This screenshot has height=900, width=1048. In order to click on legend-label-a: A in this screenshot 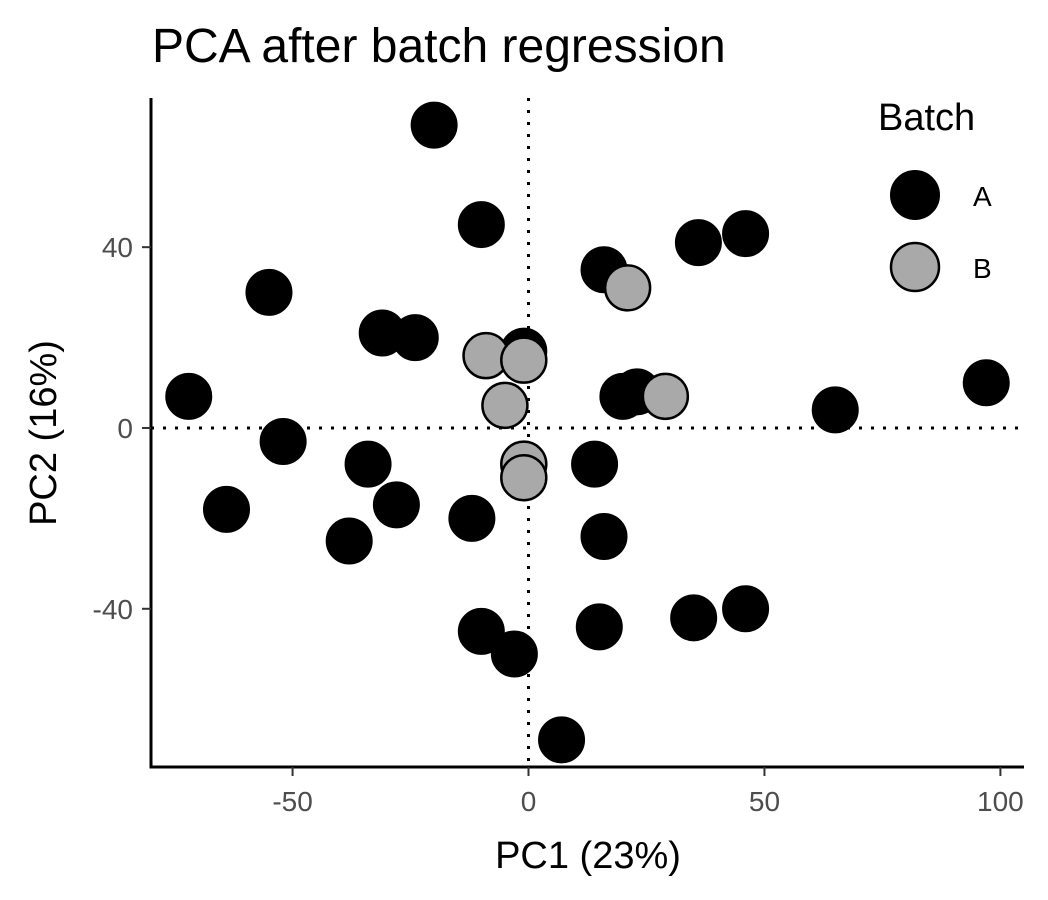, I will do `click(982, 196)`.